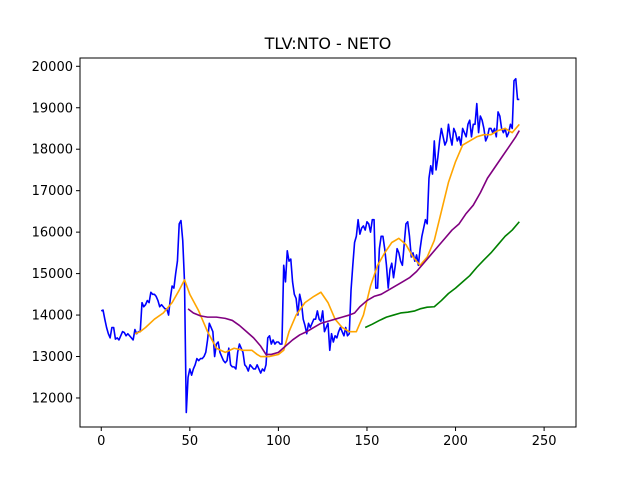  Describe the element at coordinates (278, 441) in the screenshot. I see `x-tick-label: 100` at that location.